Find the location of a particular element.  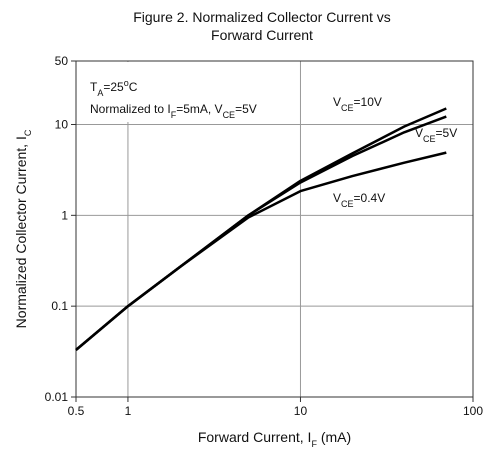

annotation: TA=25oC is located at coordinates (114, 88).